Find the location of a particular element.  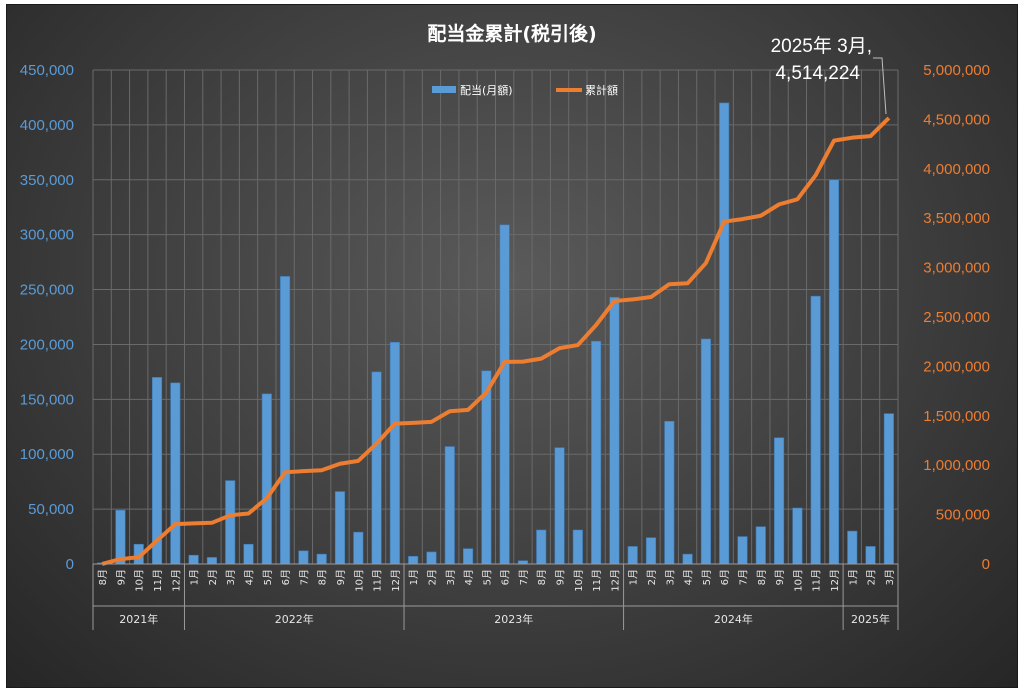

left-axis-tick: 250,000 is located at coordinates (47, 290).